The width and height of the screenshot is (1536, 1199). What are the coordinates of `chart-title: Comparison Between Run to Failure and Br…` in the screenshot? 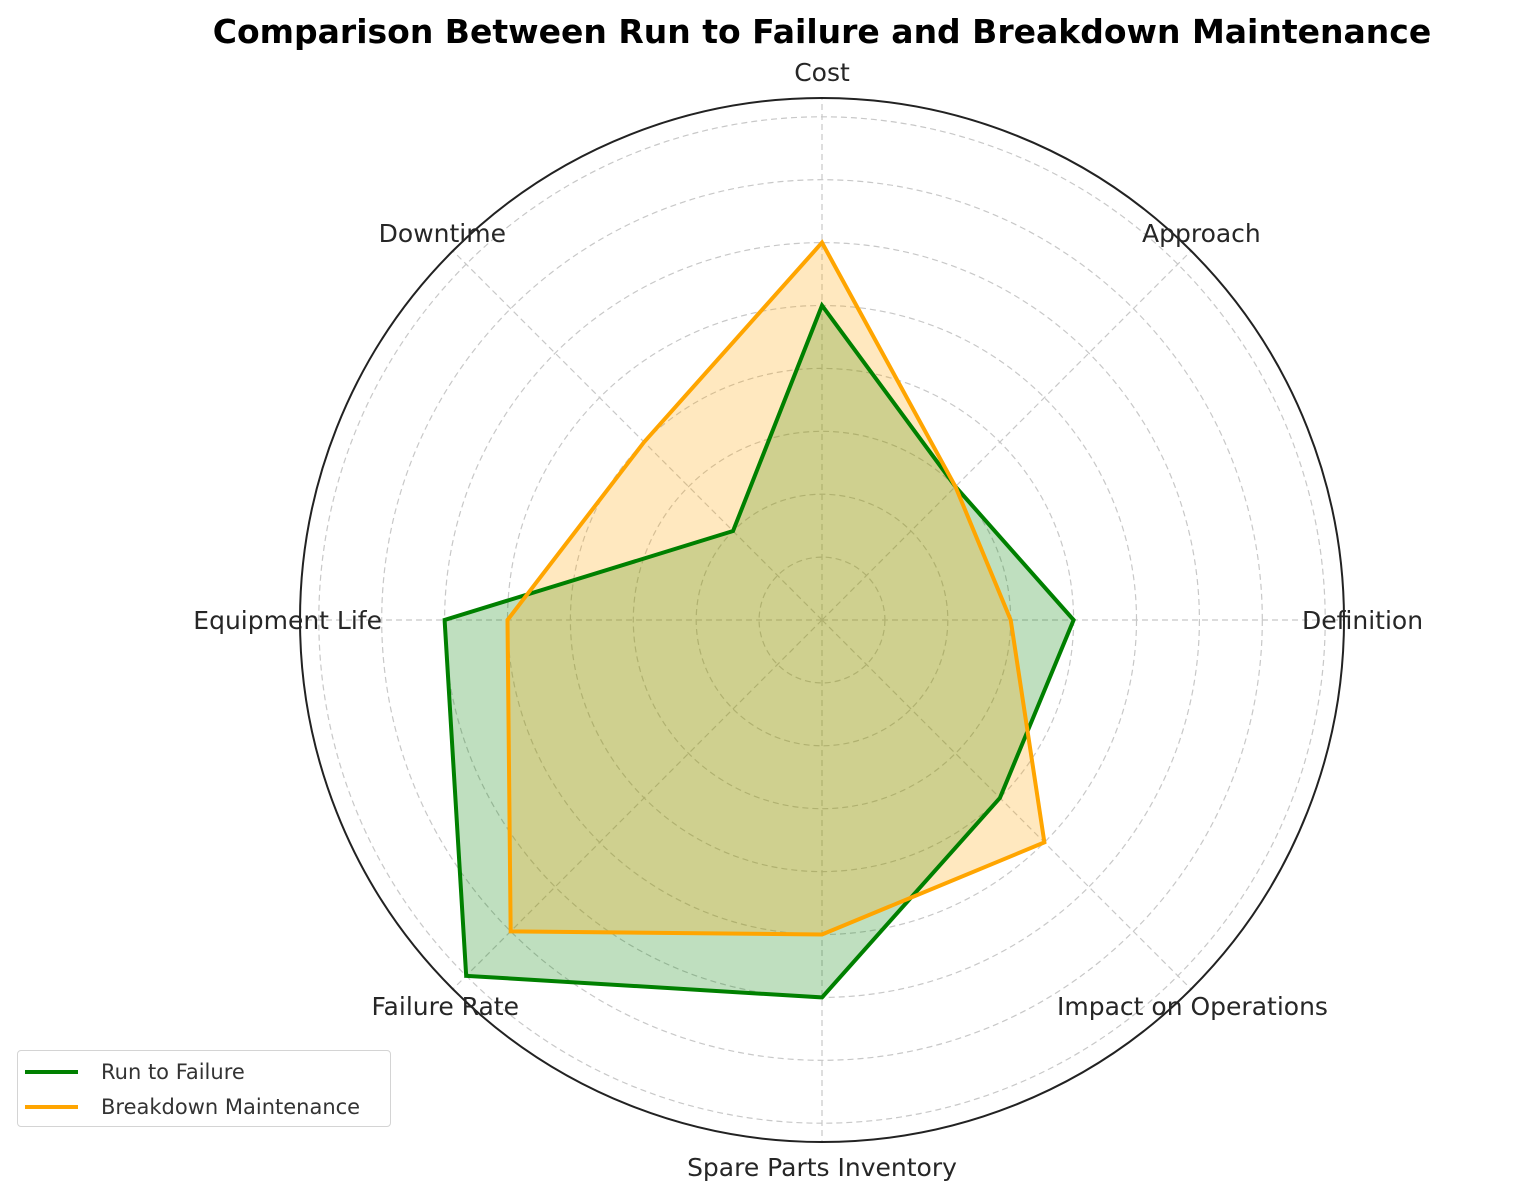 It's located at (822, 31).